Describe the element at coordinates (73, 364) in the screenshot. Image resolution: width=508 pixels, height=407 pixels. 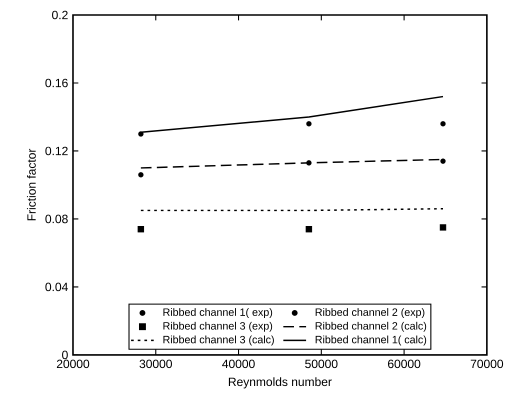
I see `x-tick-label: 20000` at that location.